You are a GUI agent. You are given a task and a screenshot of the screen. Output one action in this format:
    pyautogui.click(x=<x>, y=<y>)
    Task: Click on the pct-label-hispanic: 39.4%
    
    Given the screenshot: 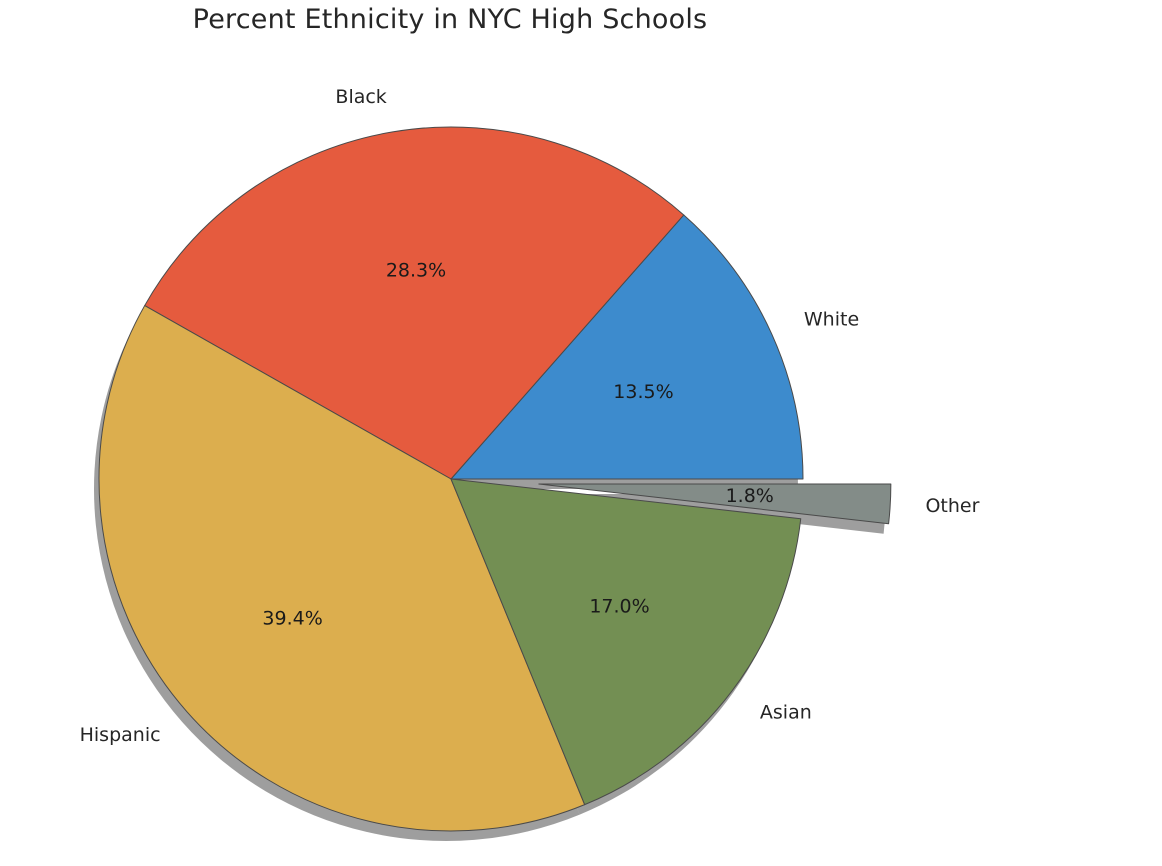 What is the action you would take?
    pyautogui.click(x=292, y=619)
    